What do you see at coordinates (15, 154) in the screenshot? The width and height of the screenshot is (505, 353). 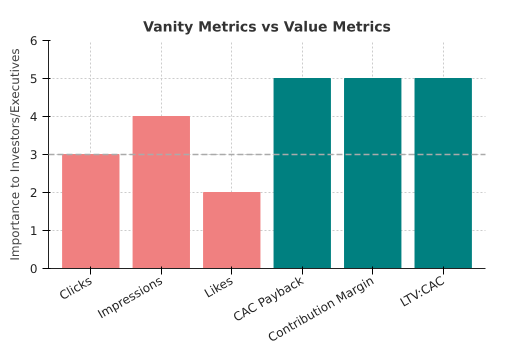 I see `y-axis-title: Importance to Investors/Executives` at bounding box center [15, 154].